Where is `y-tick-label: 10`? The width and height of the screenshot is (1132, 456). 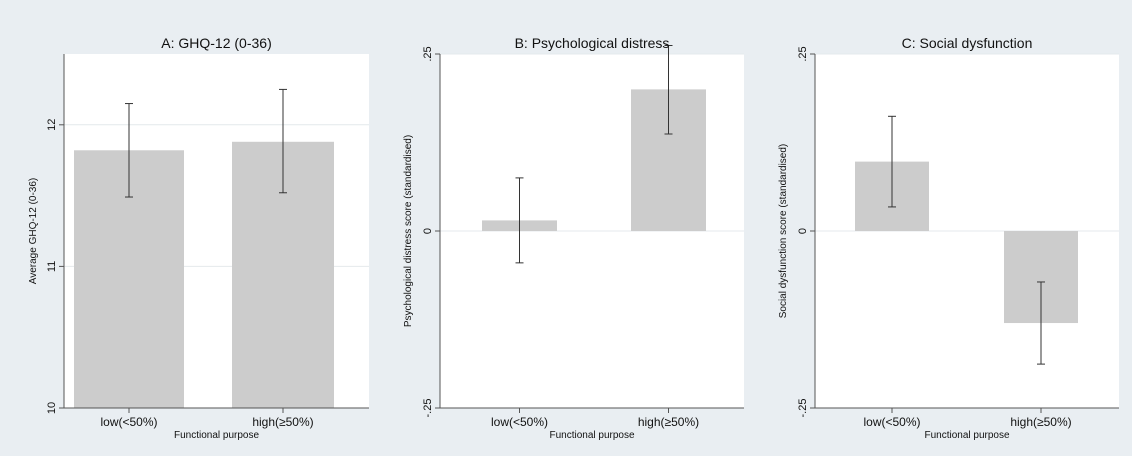 y-tick-label: 10 is located at coordinates (52, 408).